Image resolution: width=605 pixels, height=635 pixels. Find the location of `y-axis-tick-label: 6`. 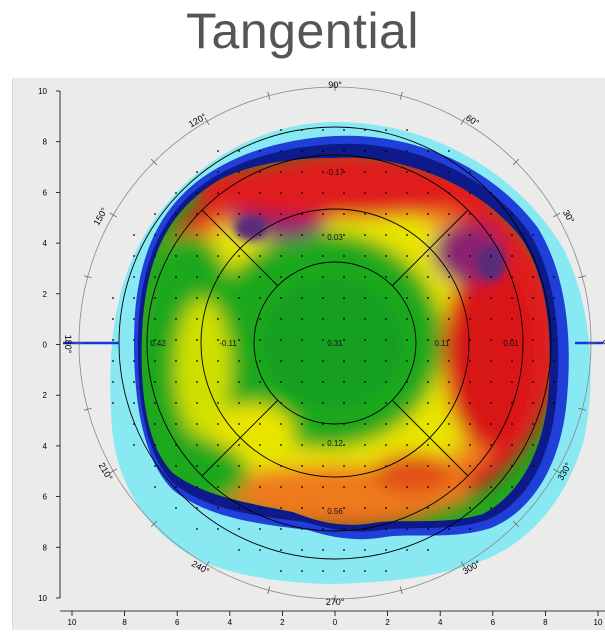

y-axis-tick-label: 6 is located at coordinates (45, 192).